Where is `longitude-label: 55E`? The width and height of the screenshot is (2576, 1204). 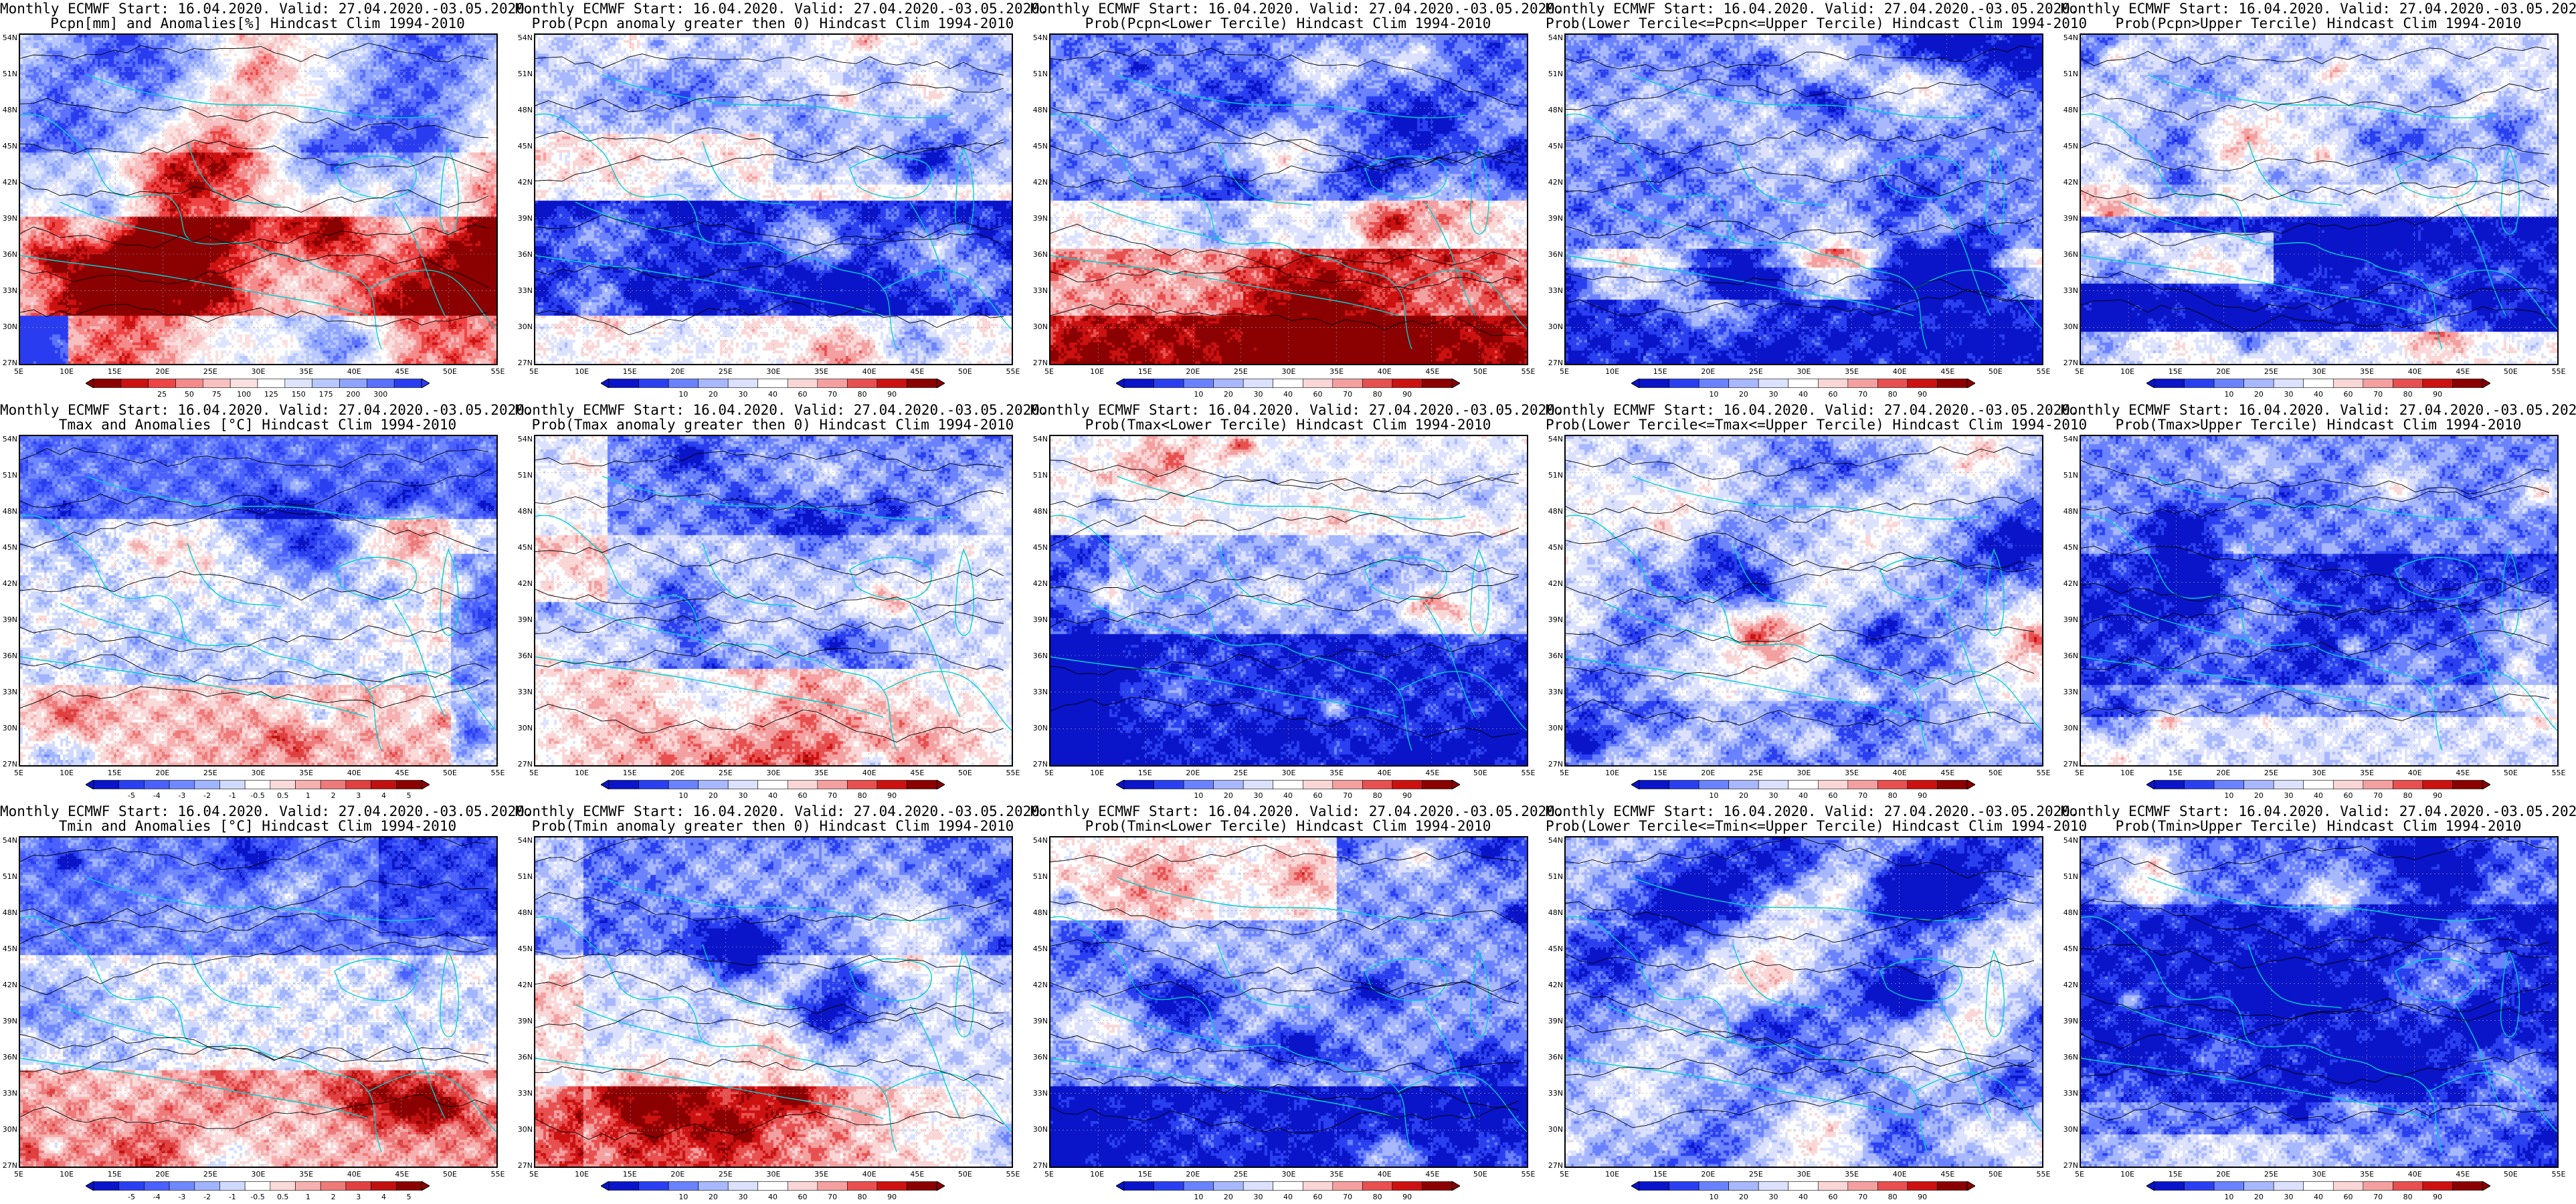
longitude-label: 55E is located at coordinates (2558, 371).